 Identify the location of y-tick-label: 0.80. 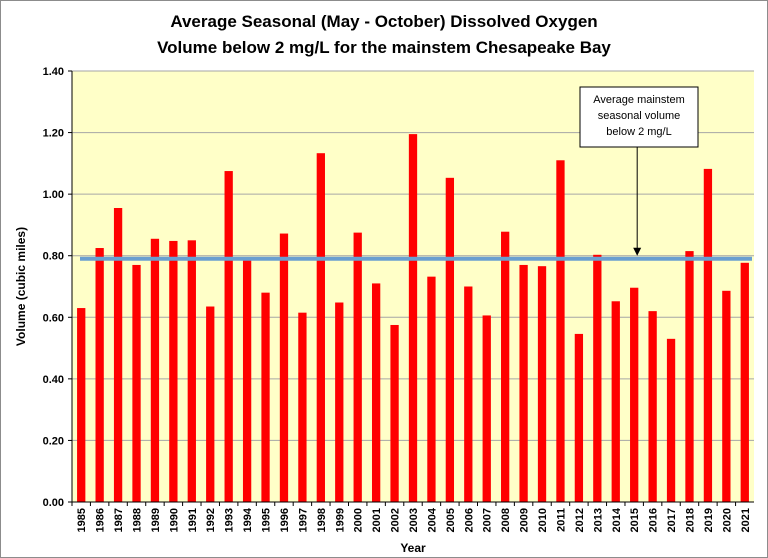
(53, 257).